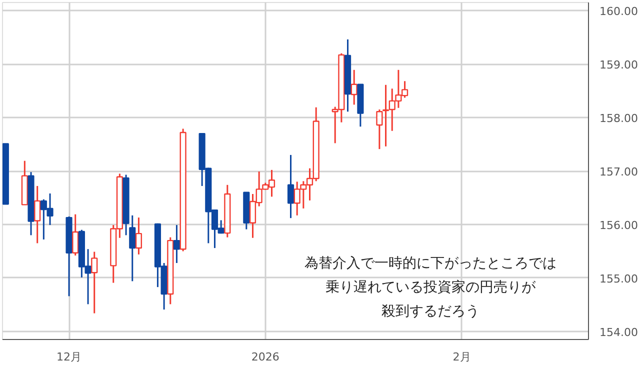 The image size is (644, 370). I want to click on x-tick-label: 2026, so click(265, 357).